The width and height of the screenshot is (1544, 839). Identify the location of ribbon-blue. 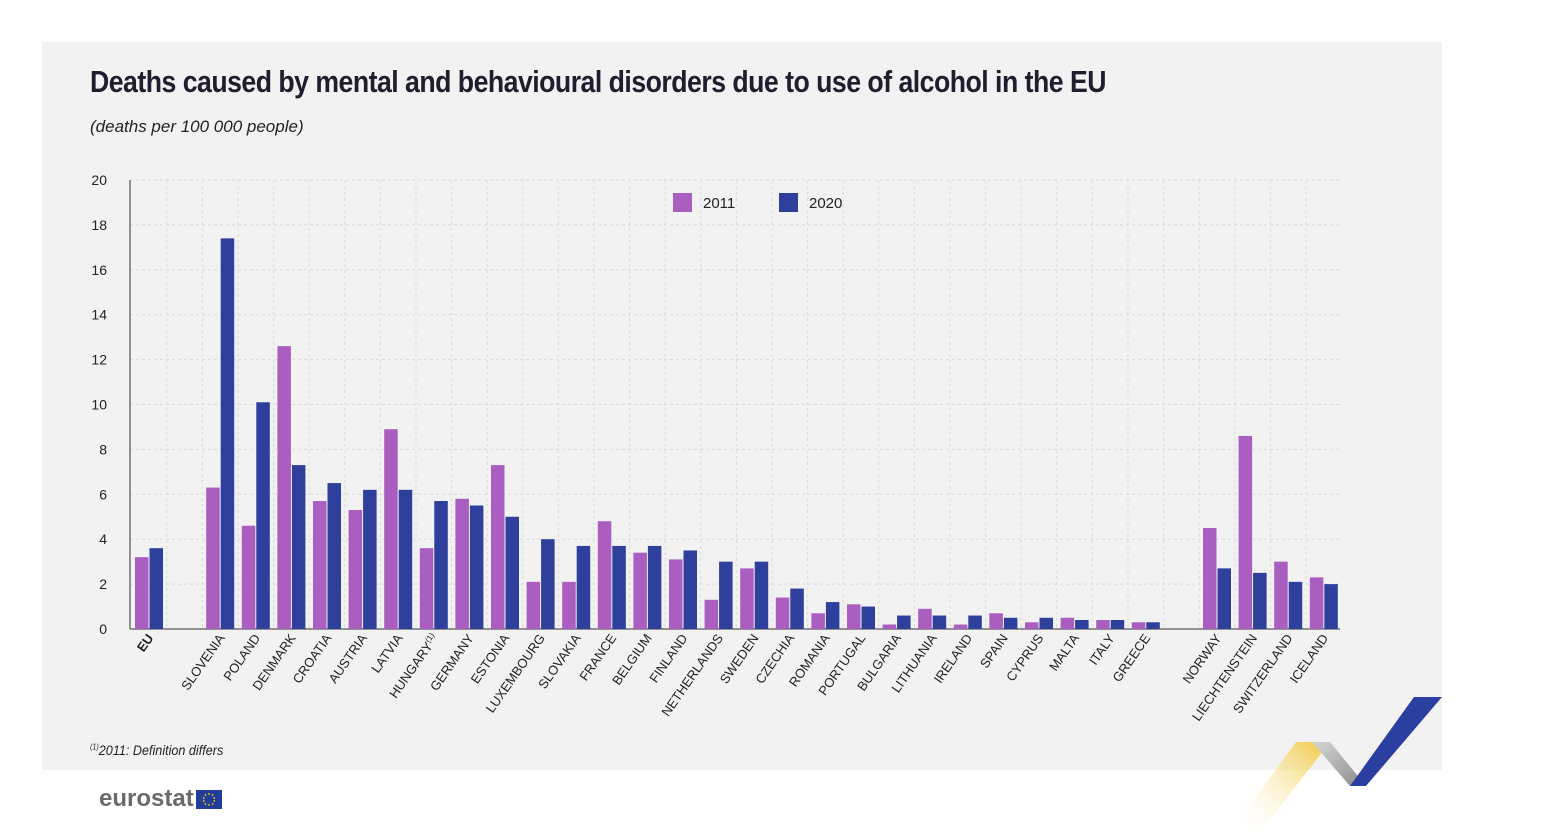
(1396, 741).